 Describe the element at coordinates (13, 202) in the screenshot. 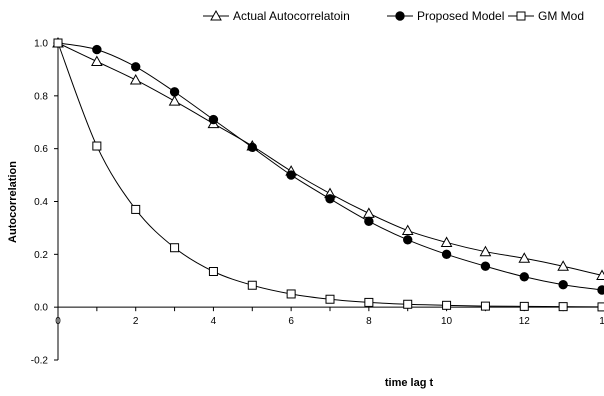

I see `y-axis-title: Autocorrelation` at that location.